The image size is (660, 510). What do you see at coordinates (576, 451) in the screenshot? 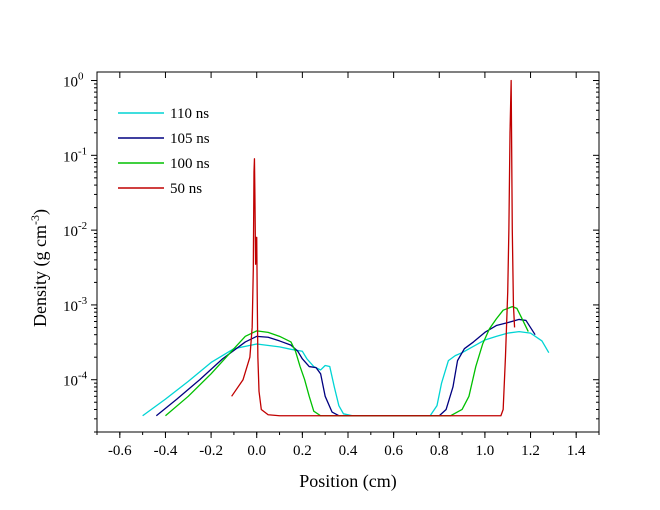
I see `x-tick-label: 1.4` at bounding box center [576, 451].